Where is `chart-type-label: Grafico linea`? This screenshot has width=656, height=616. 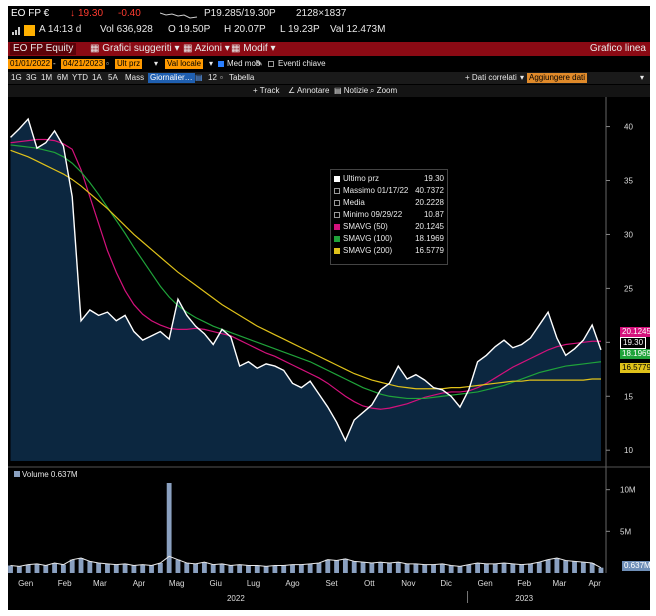
chart-type-label: Grafico linea is located at coordinates (617, 48).